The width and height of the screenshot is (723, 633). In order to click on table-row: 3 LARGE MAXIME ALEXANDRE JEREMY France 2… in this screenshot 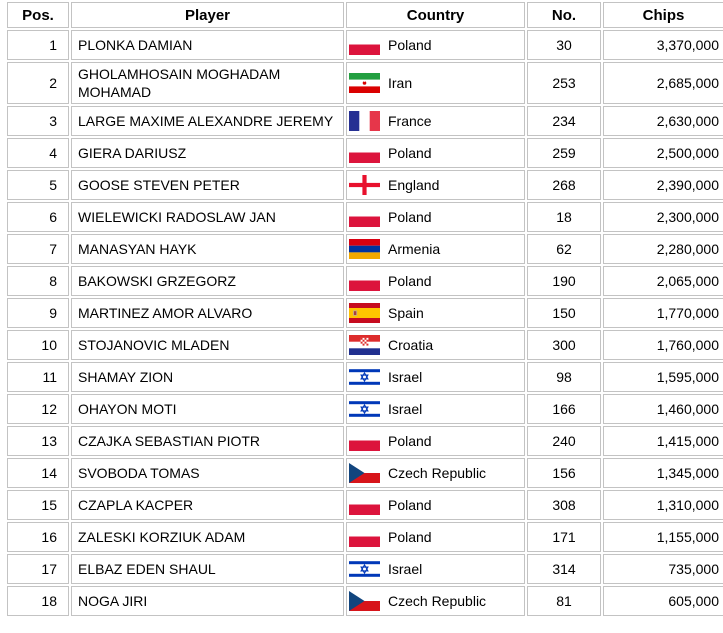, I will do `click(365, 121)`.